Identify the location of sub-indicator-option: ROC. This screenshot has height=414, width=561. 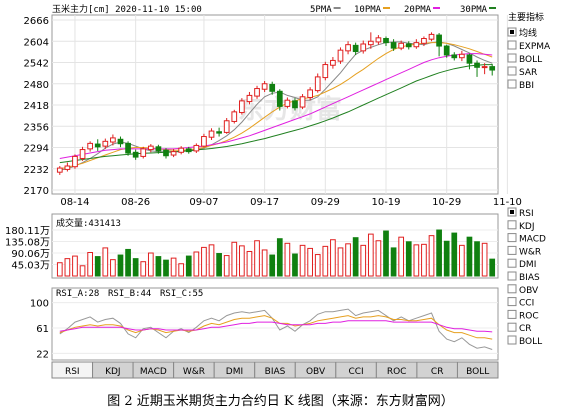
(523, 315).